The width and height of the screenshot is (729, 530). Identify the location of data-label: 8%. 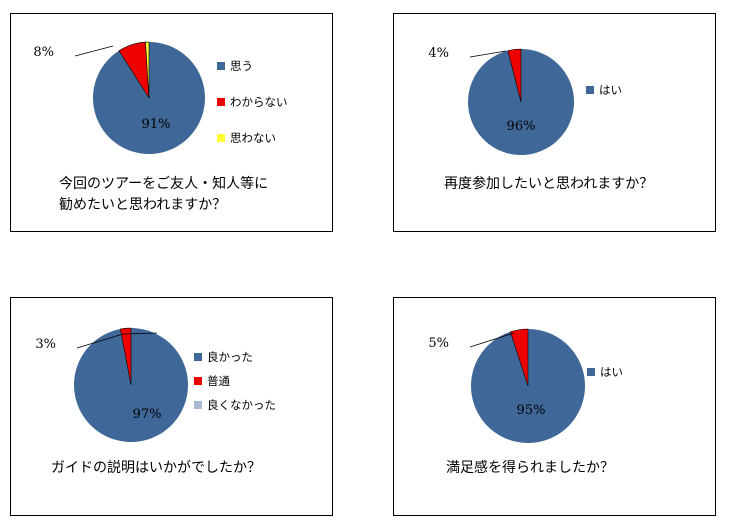
(43, 52).